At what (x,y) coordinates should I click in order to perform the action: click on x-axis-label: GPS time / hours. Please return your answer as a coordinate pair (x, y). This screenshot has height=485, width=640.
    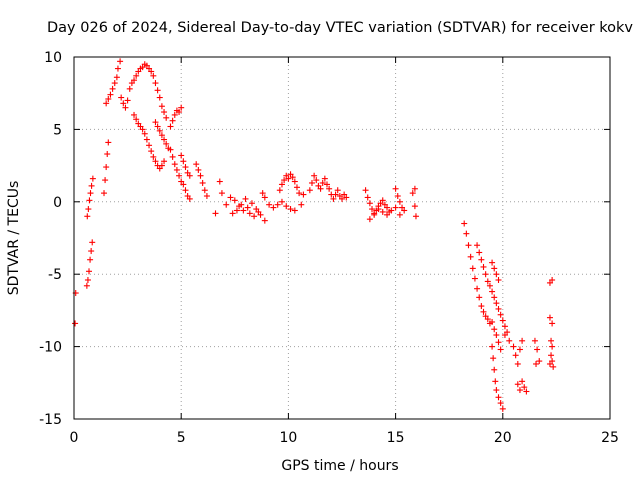
    Looking at the image, I should click on (339, 466).